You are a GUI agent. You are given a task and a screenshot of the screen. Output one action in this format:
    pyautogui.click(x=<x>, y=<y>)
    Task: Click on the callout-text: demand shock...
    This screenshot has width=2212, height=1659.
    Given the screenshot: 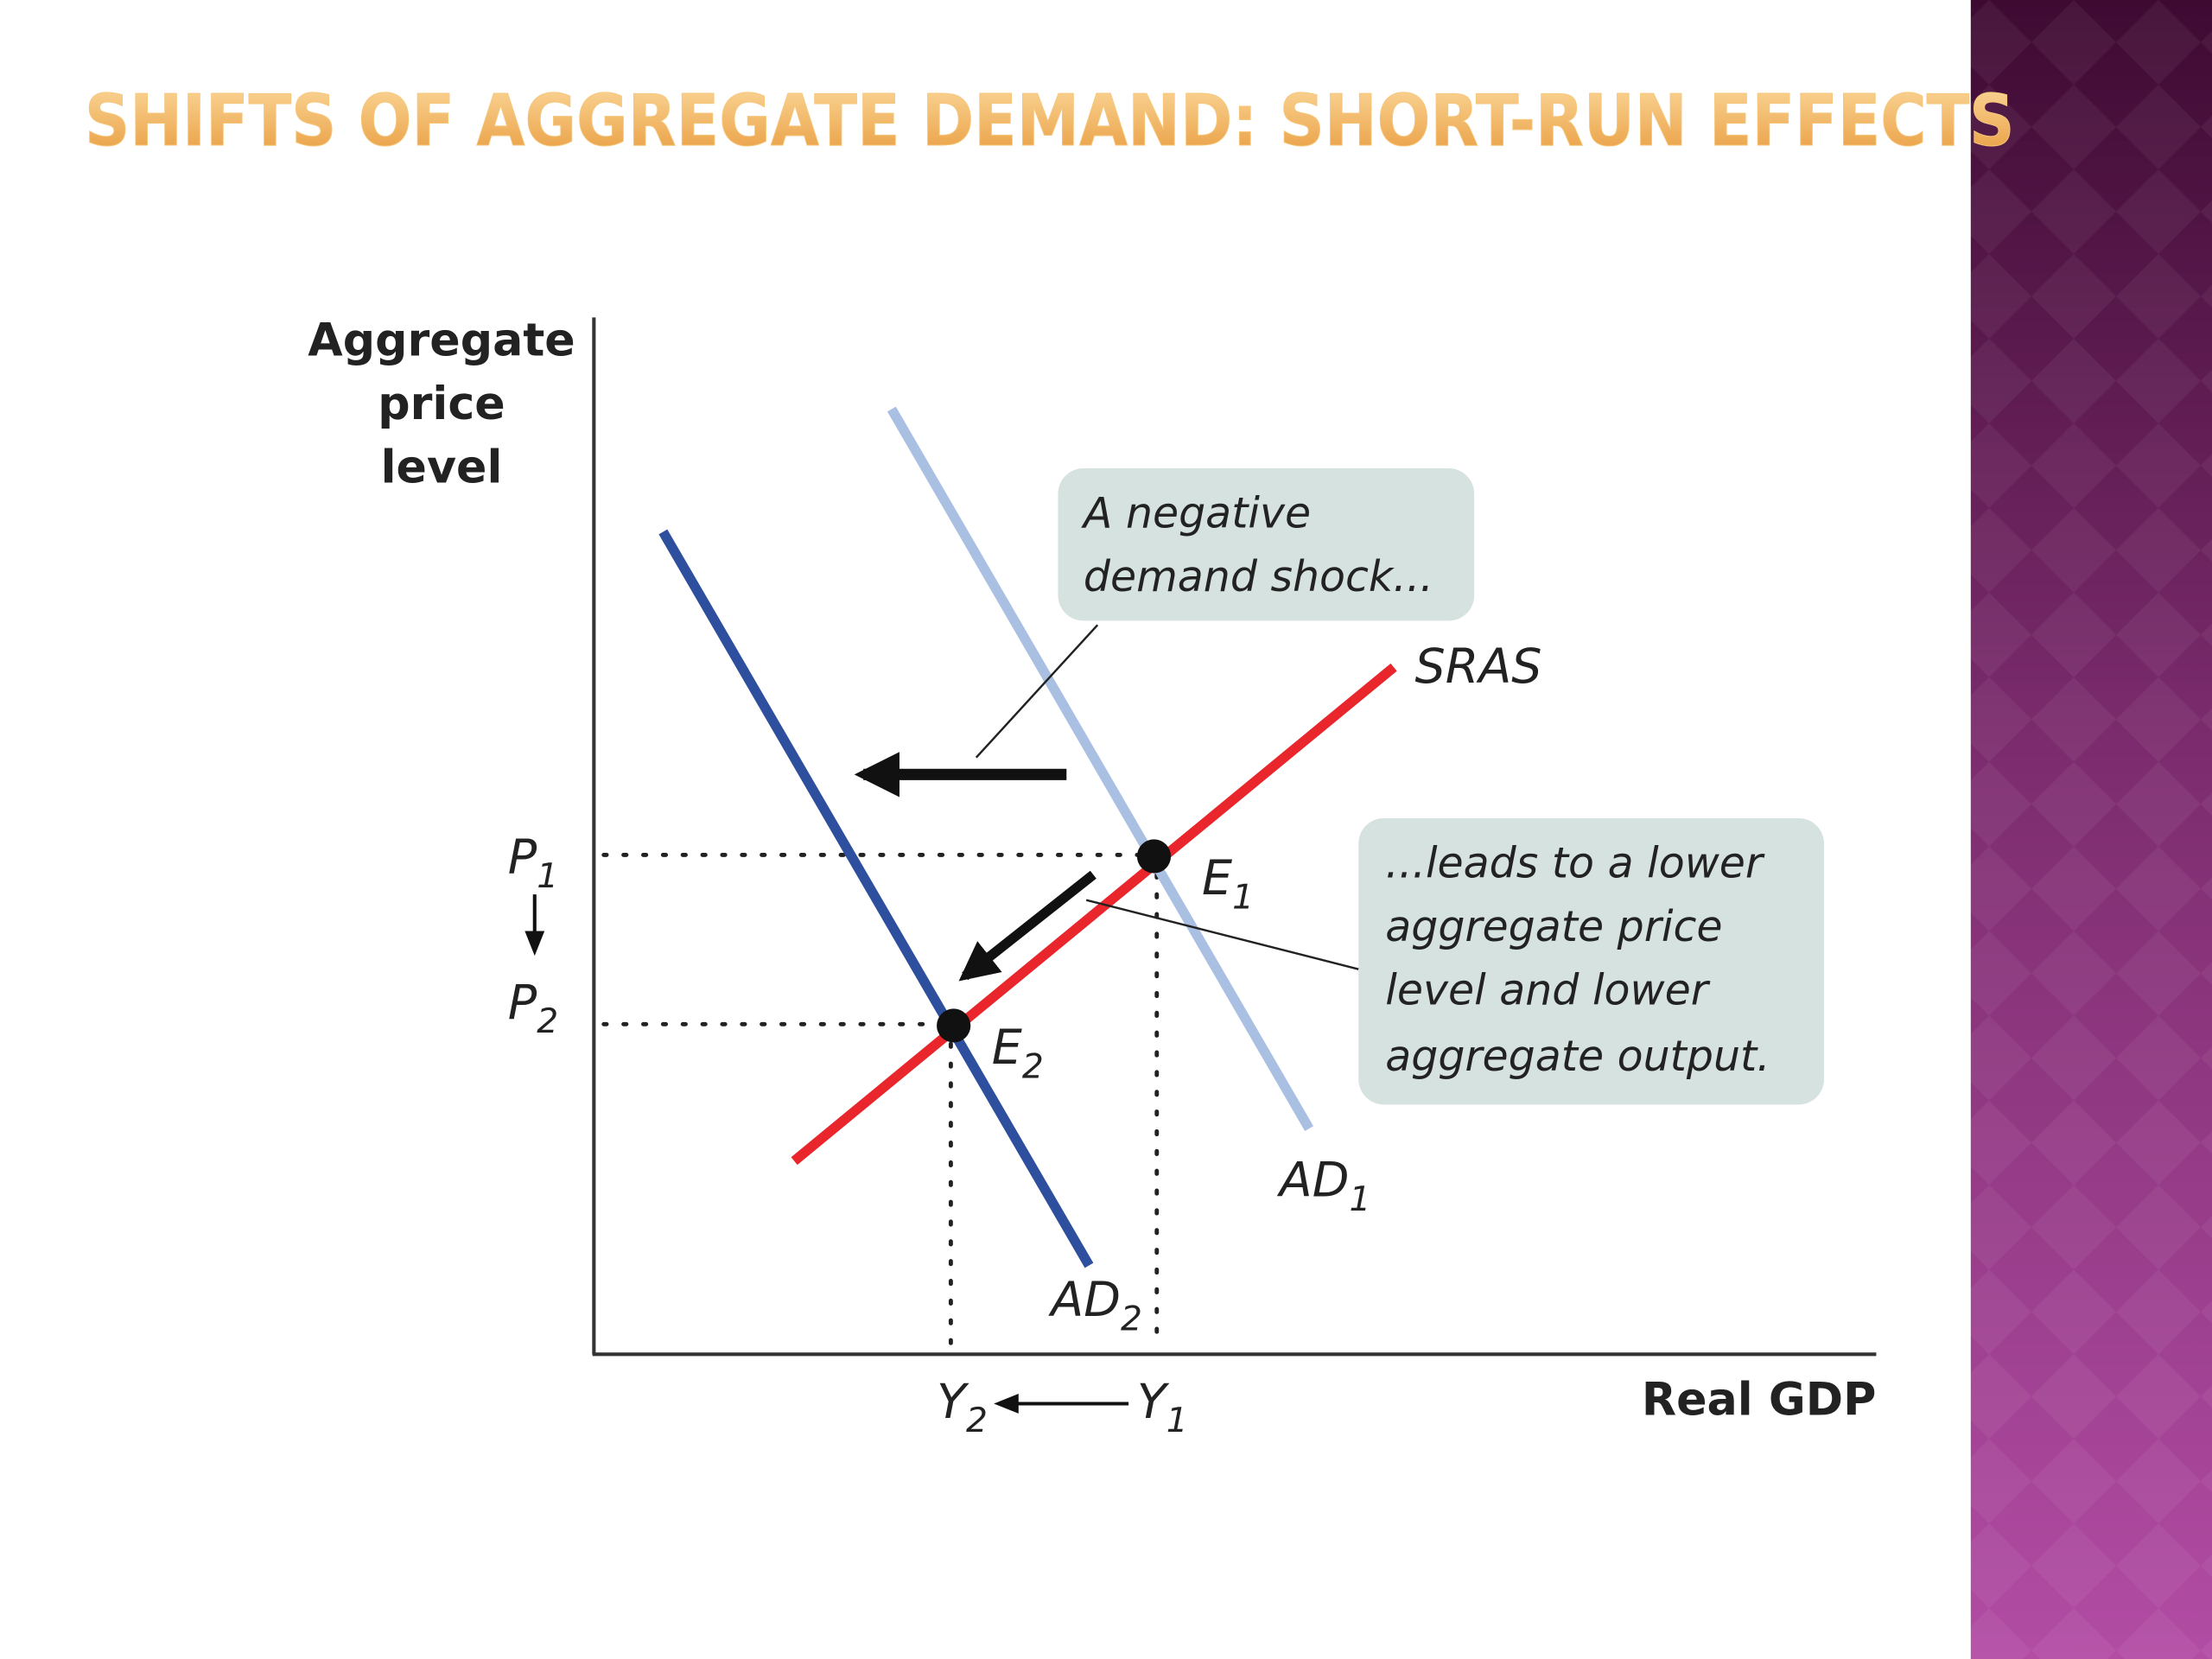 What is the action you would take?
    pyautogui.click(x=1258, y=576)
    